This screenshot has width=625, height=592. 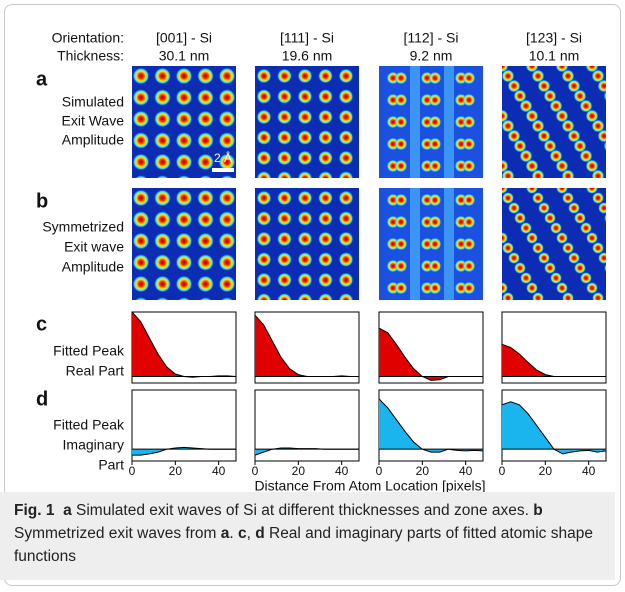 I want to click on row-label: Symmetrized, so click(x=83, y=227).